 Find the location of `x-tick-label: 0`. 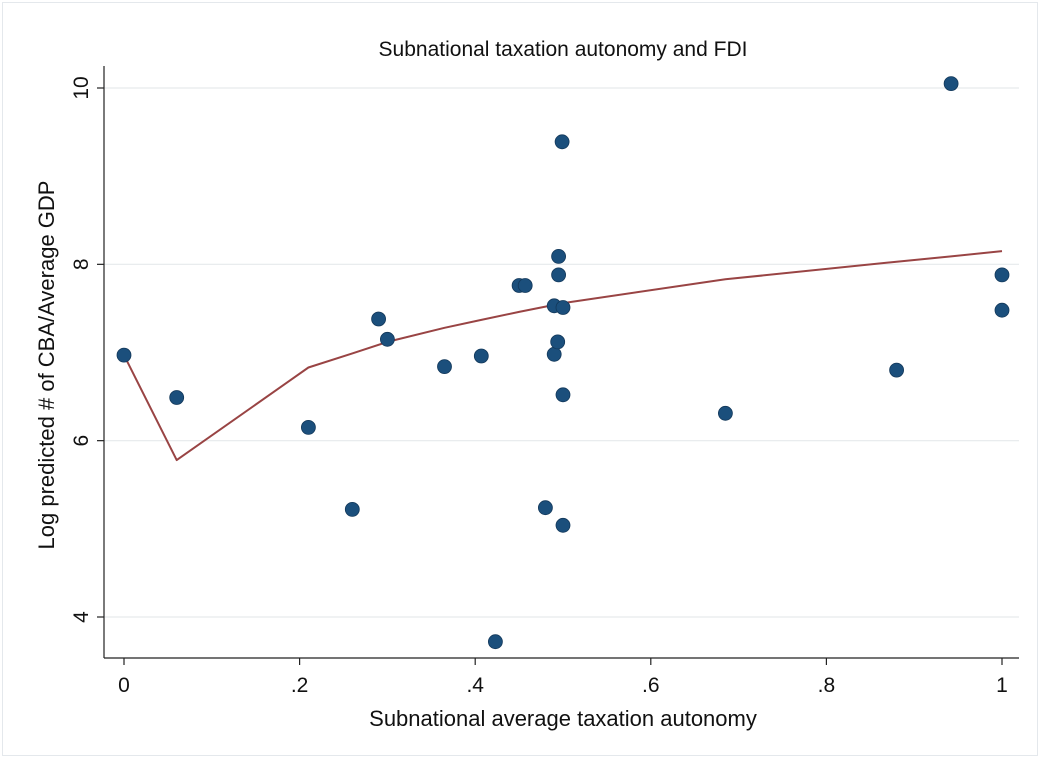

x-tick-label: 0 is located at coordinates (124, 685).